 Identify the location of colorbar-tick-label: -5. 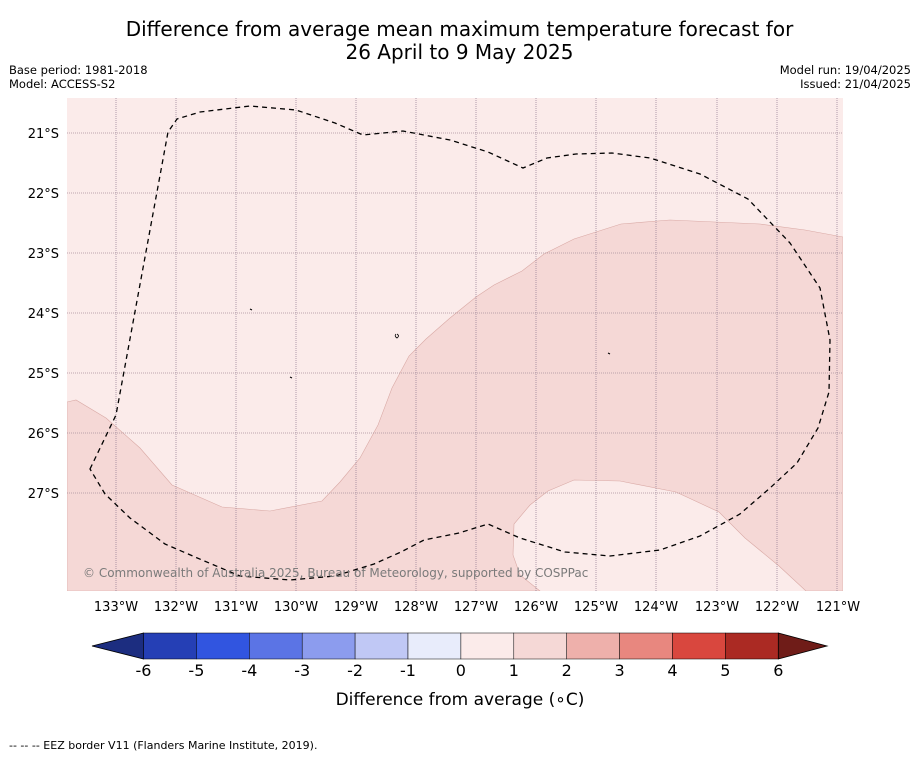
(196, 670).